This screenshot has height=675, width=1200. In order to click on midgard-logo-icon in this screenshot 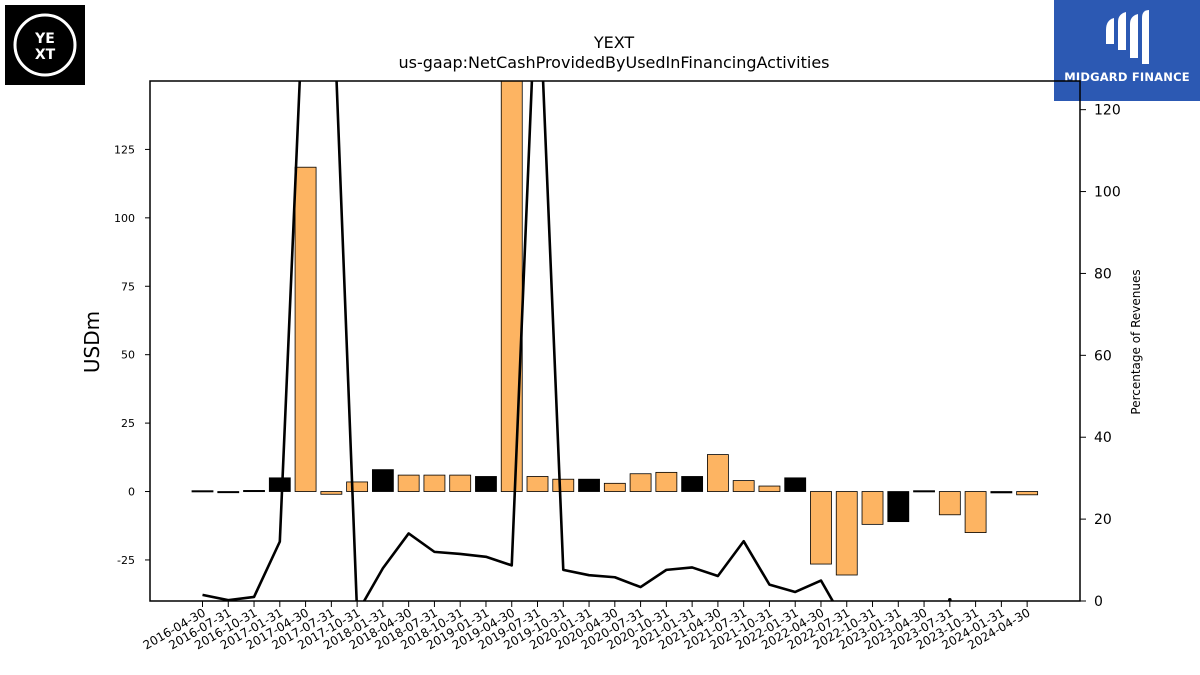, I will do `click(1127, 37)`.